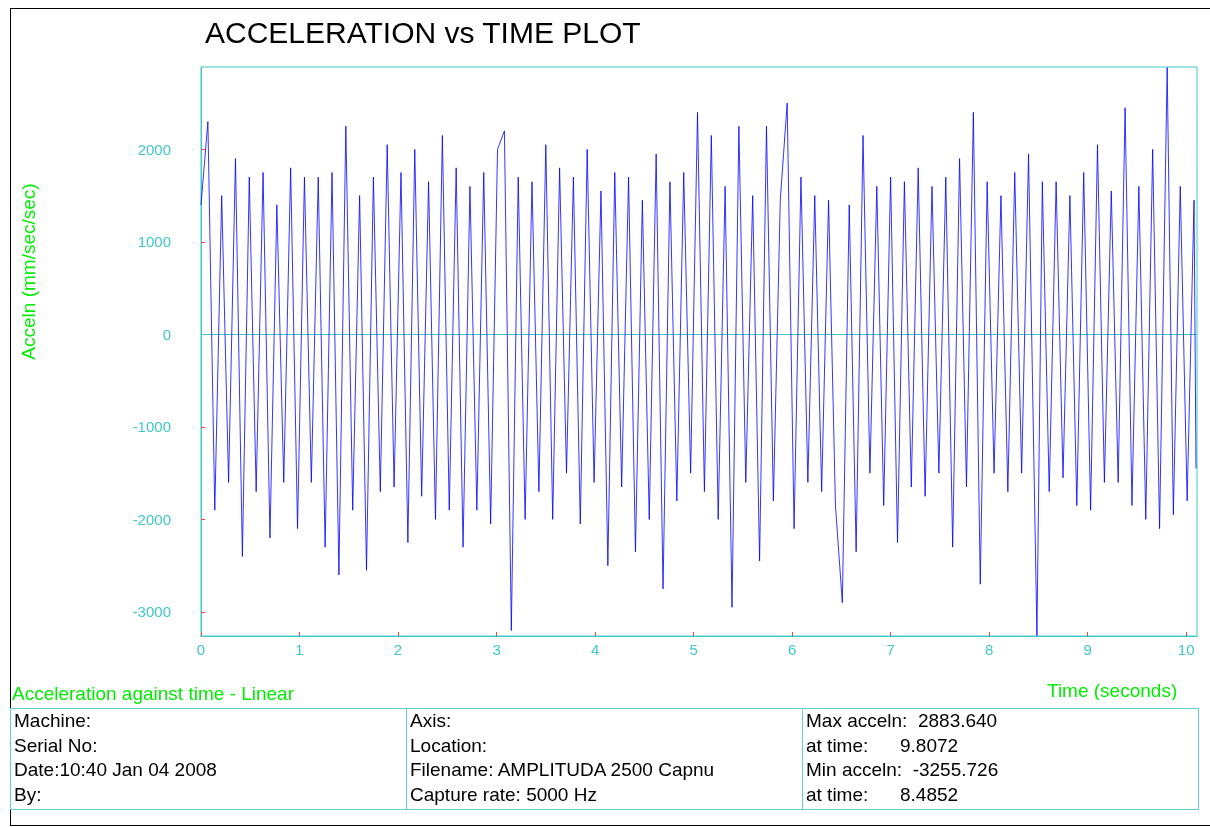  Describe the element at coordinates (398, 649) in the screenshot. I see `x-tick-label: 2` at that location.